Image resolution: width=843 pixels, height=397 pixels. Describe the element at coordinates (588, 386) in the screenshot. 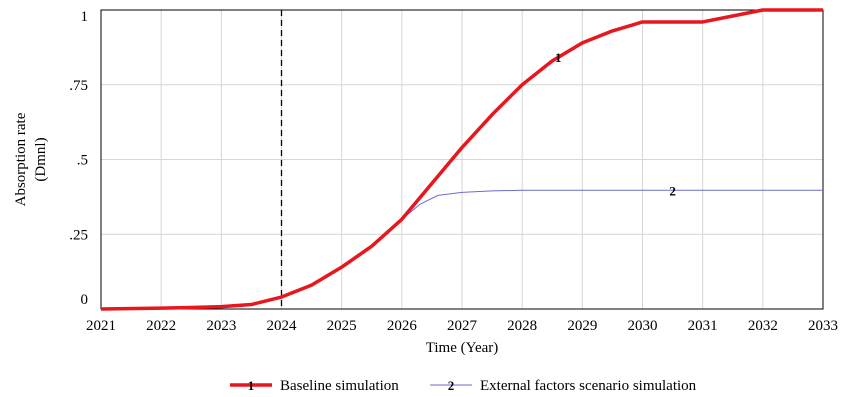

I see `legend-label: External factors scenario simulation` at that location.